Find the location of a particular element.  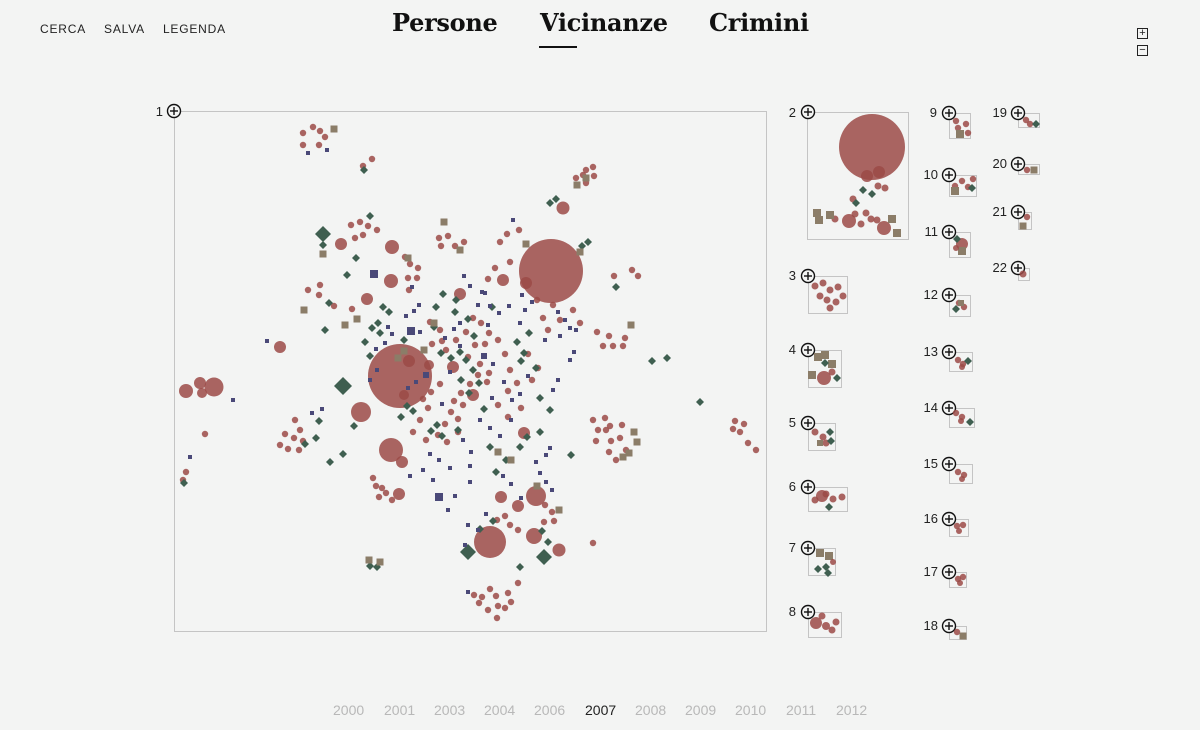

year-2000: 2000 is located at coordinates (349, 710).